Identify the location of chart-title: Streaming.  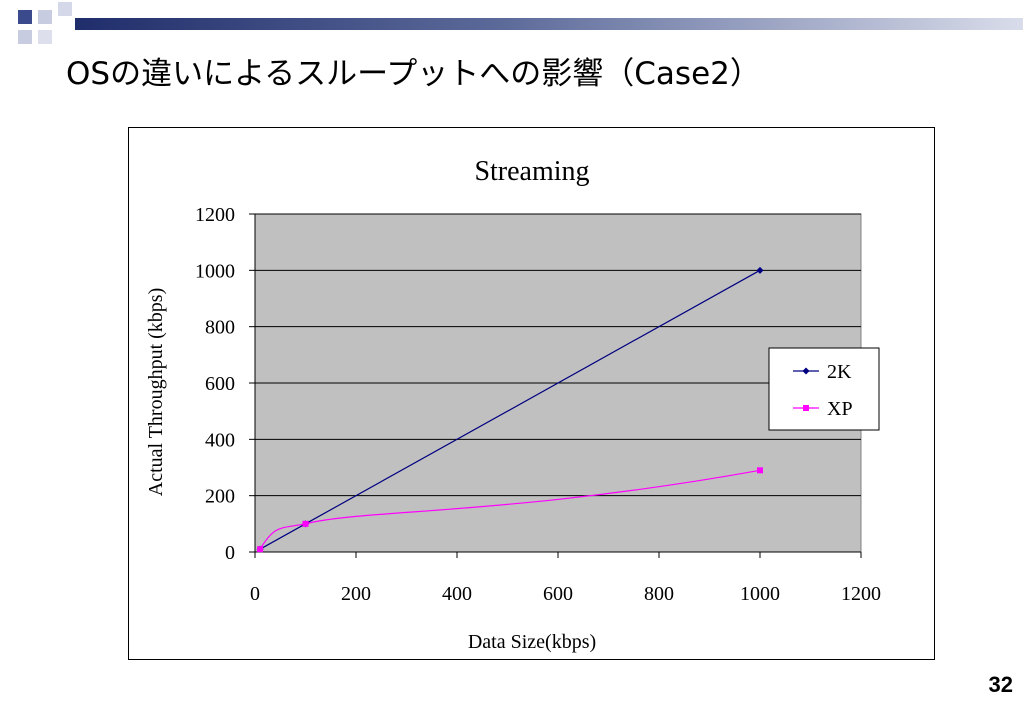
(531, 171).